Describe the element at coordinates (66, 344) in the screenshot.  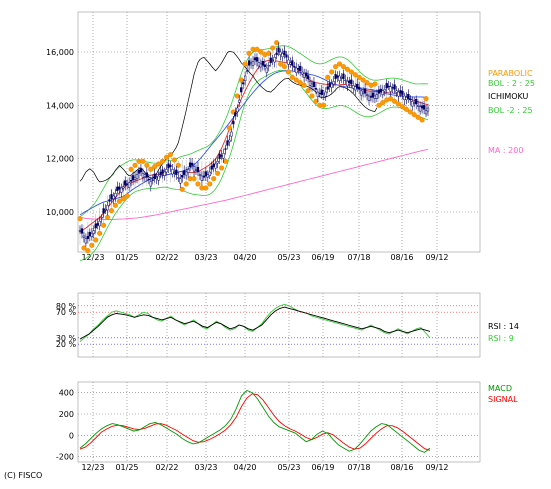
I see `rsi-level-label: 20 %` at that location.